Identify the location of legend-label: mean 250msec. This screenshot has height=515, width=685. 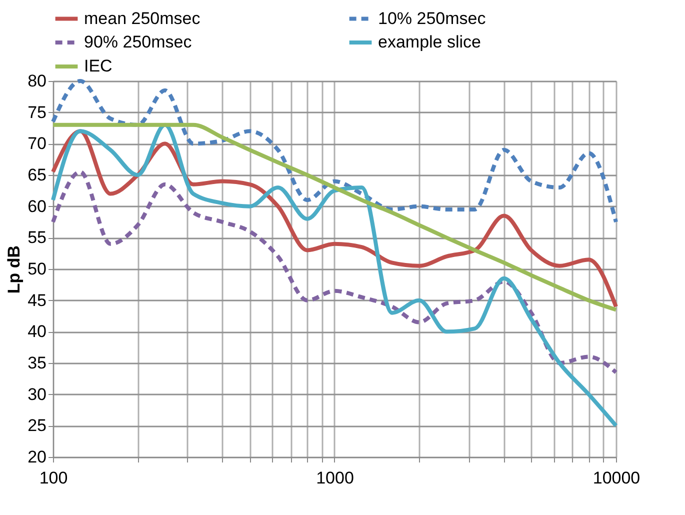
(142, 18).